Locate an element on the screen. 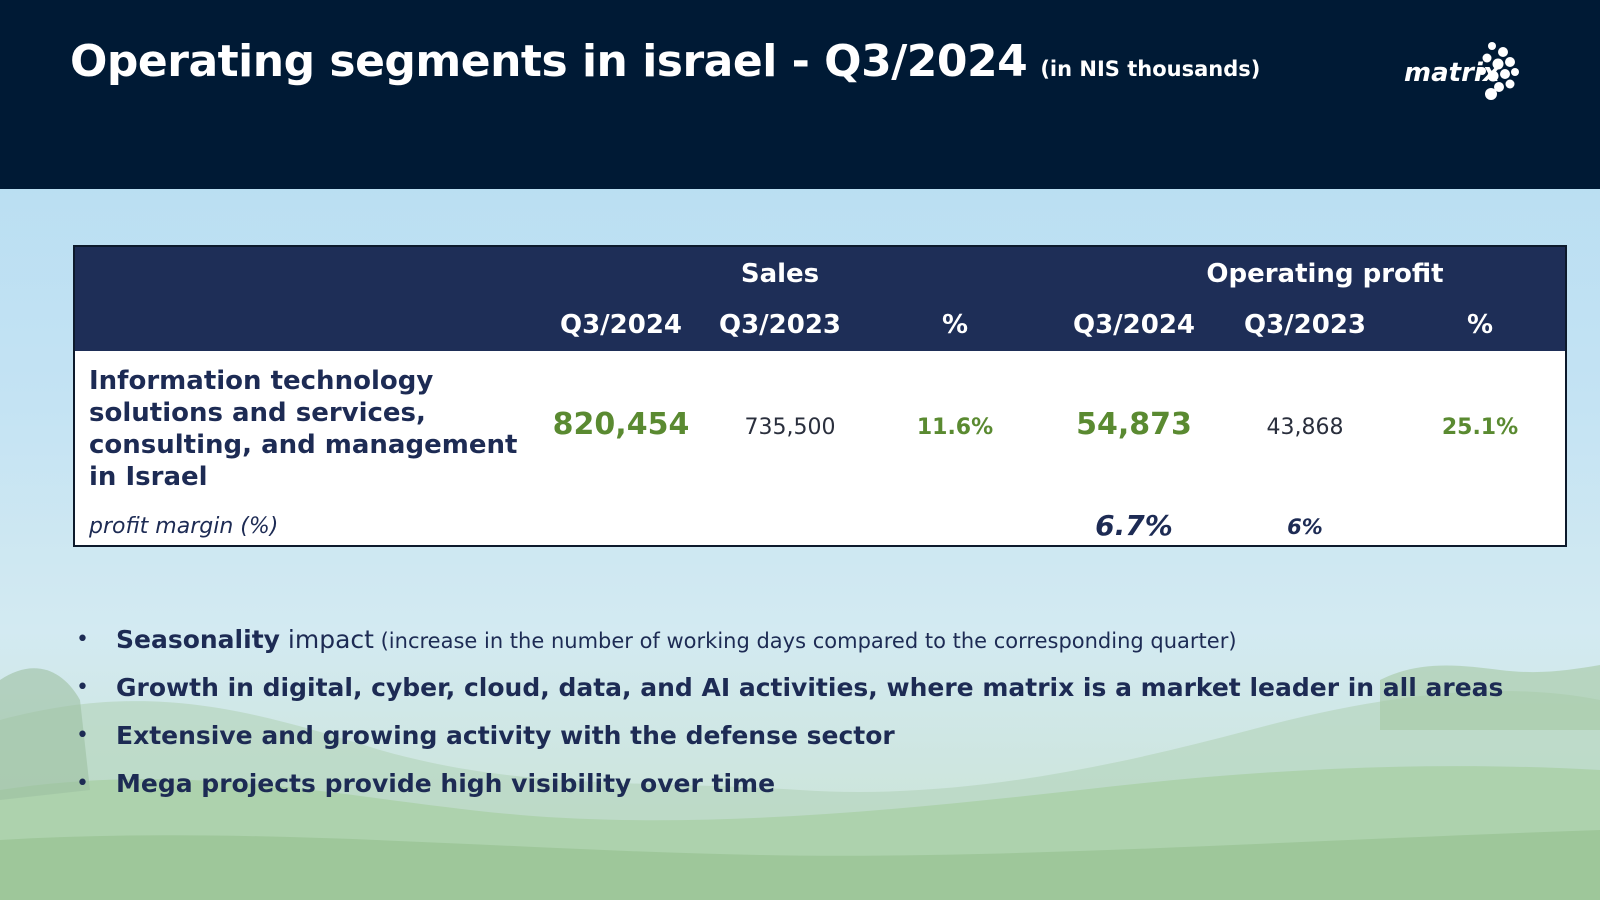  cell-op-q3-2024: 54,873 is located at coordinates (1134, 424).